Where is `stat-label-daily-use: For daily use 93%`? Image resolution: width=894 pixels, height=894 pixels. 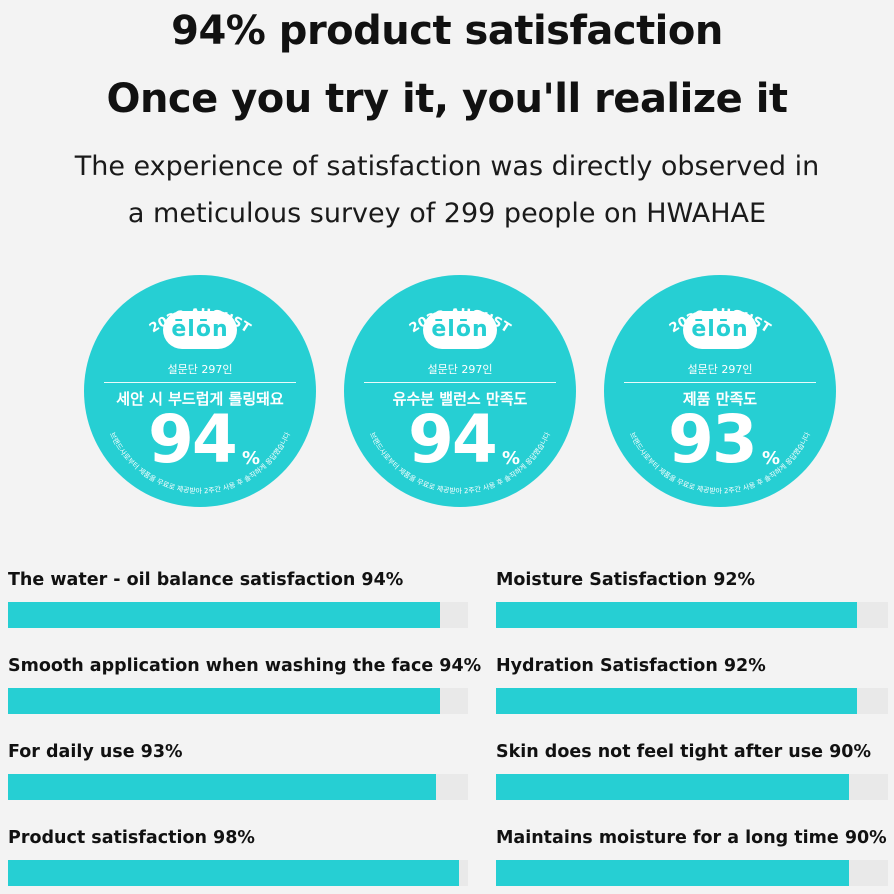 stat-label-daily-use: For daily use 93% is located at coordinates (95, 752).